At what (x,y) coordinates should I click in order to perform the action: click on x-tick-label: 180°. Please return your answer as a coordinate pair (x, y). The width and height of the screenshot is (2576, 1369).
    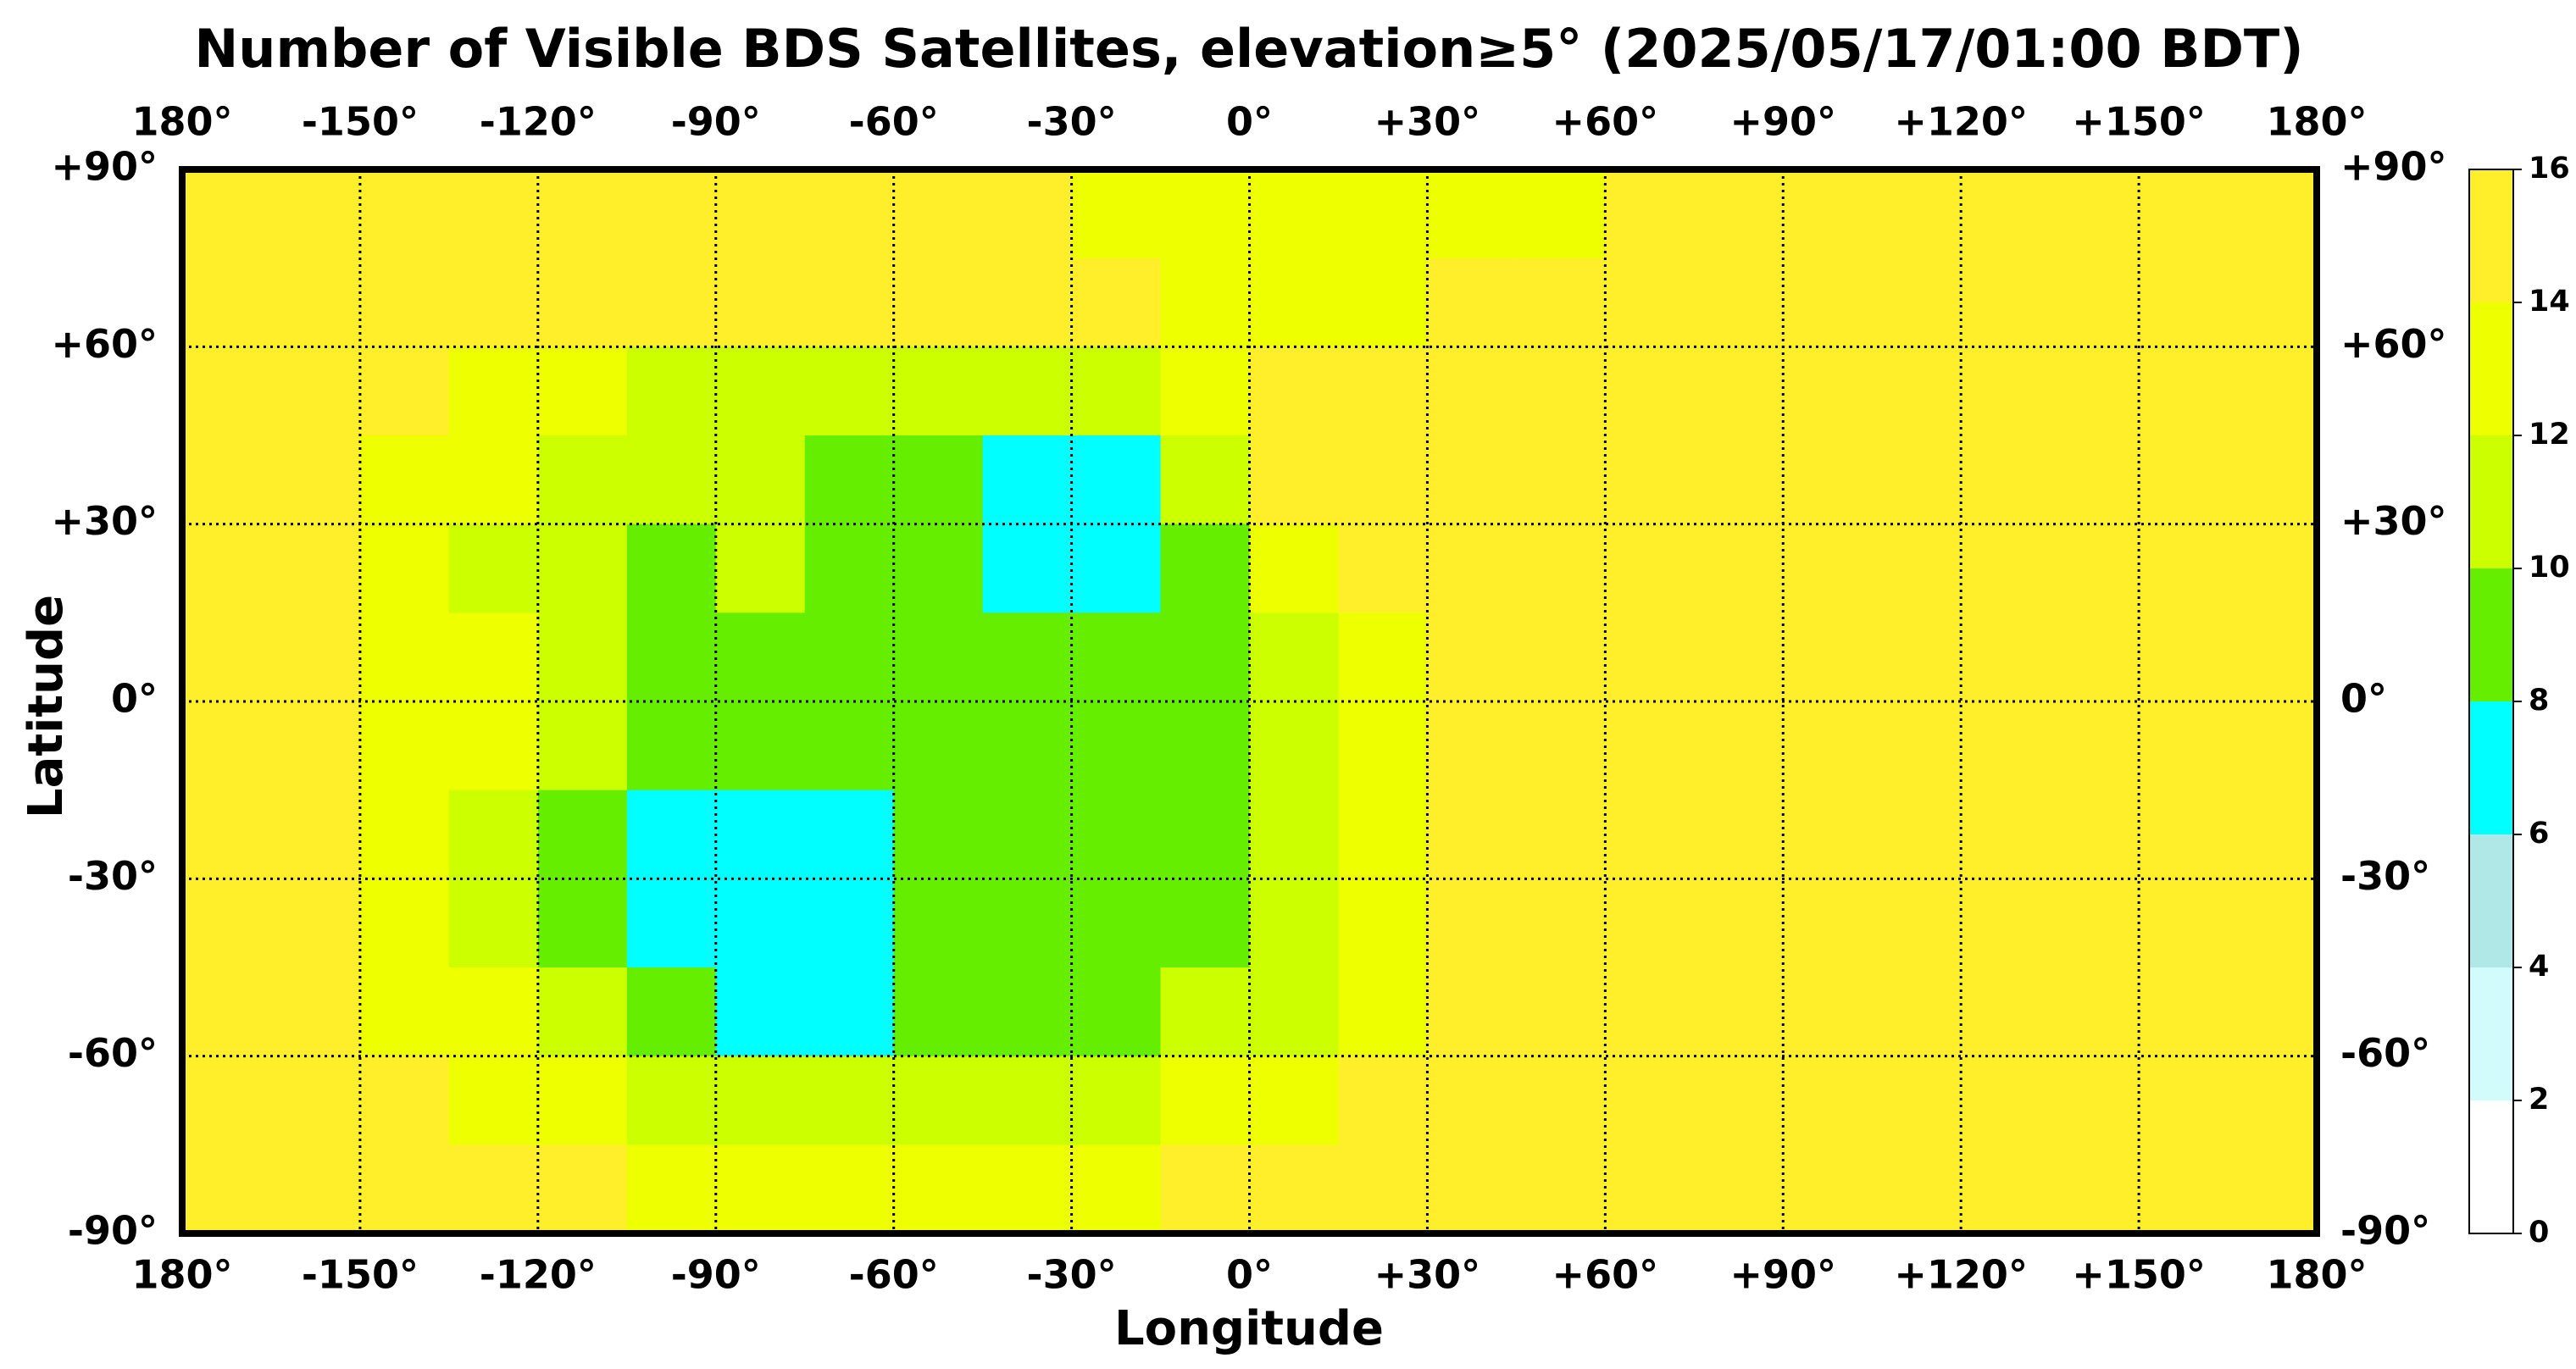
    Looking at the image, I should click on (2316, 1275).